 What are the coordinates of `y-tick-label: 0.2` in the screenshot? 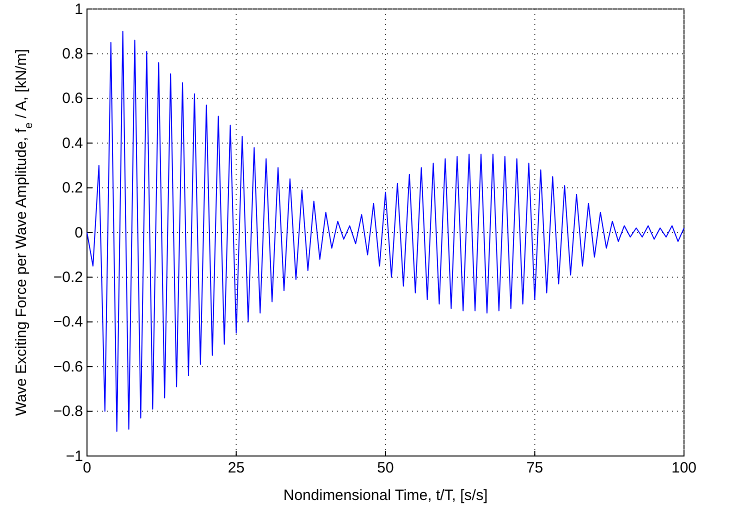 It's located at (72, 188).